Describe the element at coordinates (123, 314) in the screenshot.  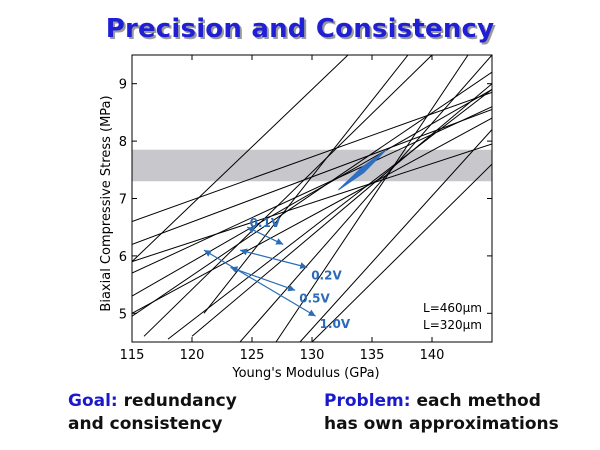
I see `y-tick-label: 5` at that location.